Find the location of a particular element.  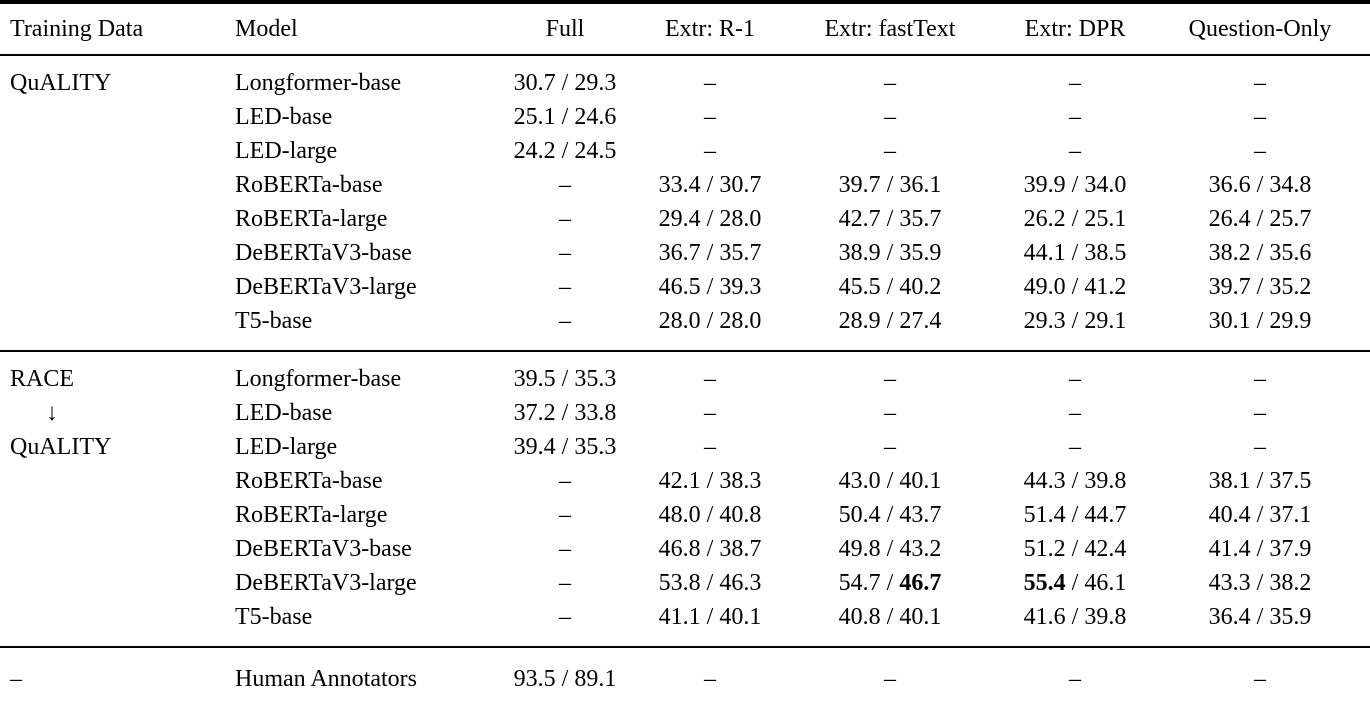

model-cell: T5-base is located at coordinates (274, 320).